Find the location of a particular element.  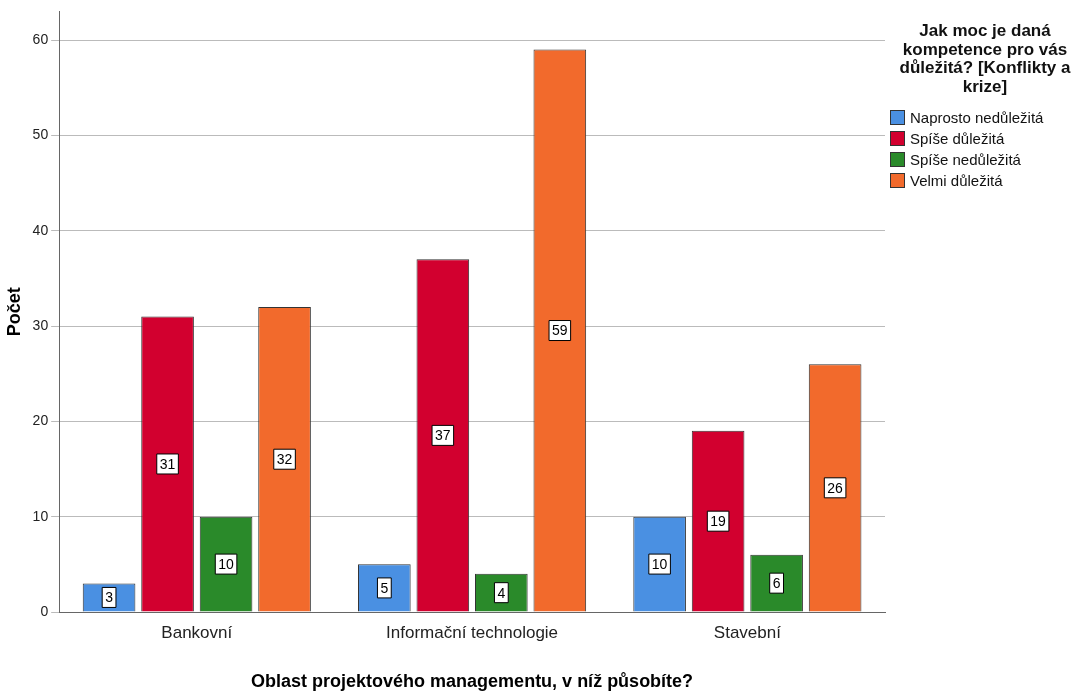

legend-label: Spíše nedůležitá is located at coordinates (965, 159).